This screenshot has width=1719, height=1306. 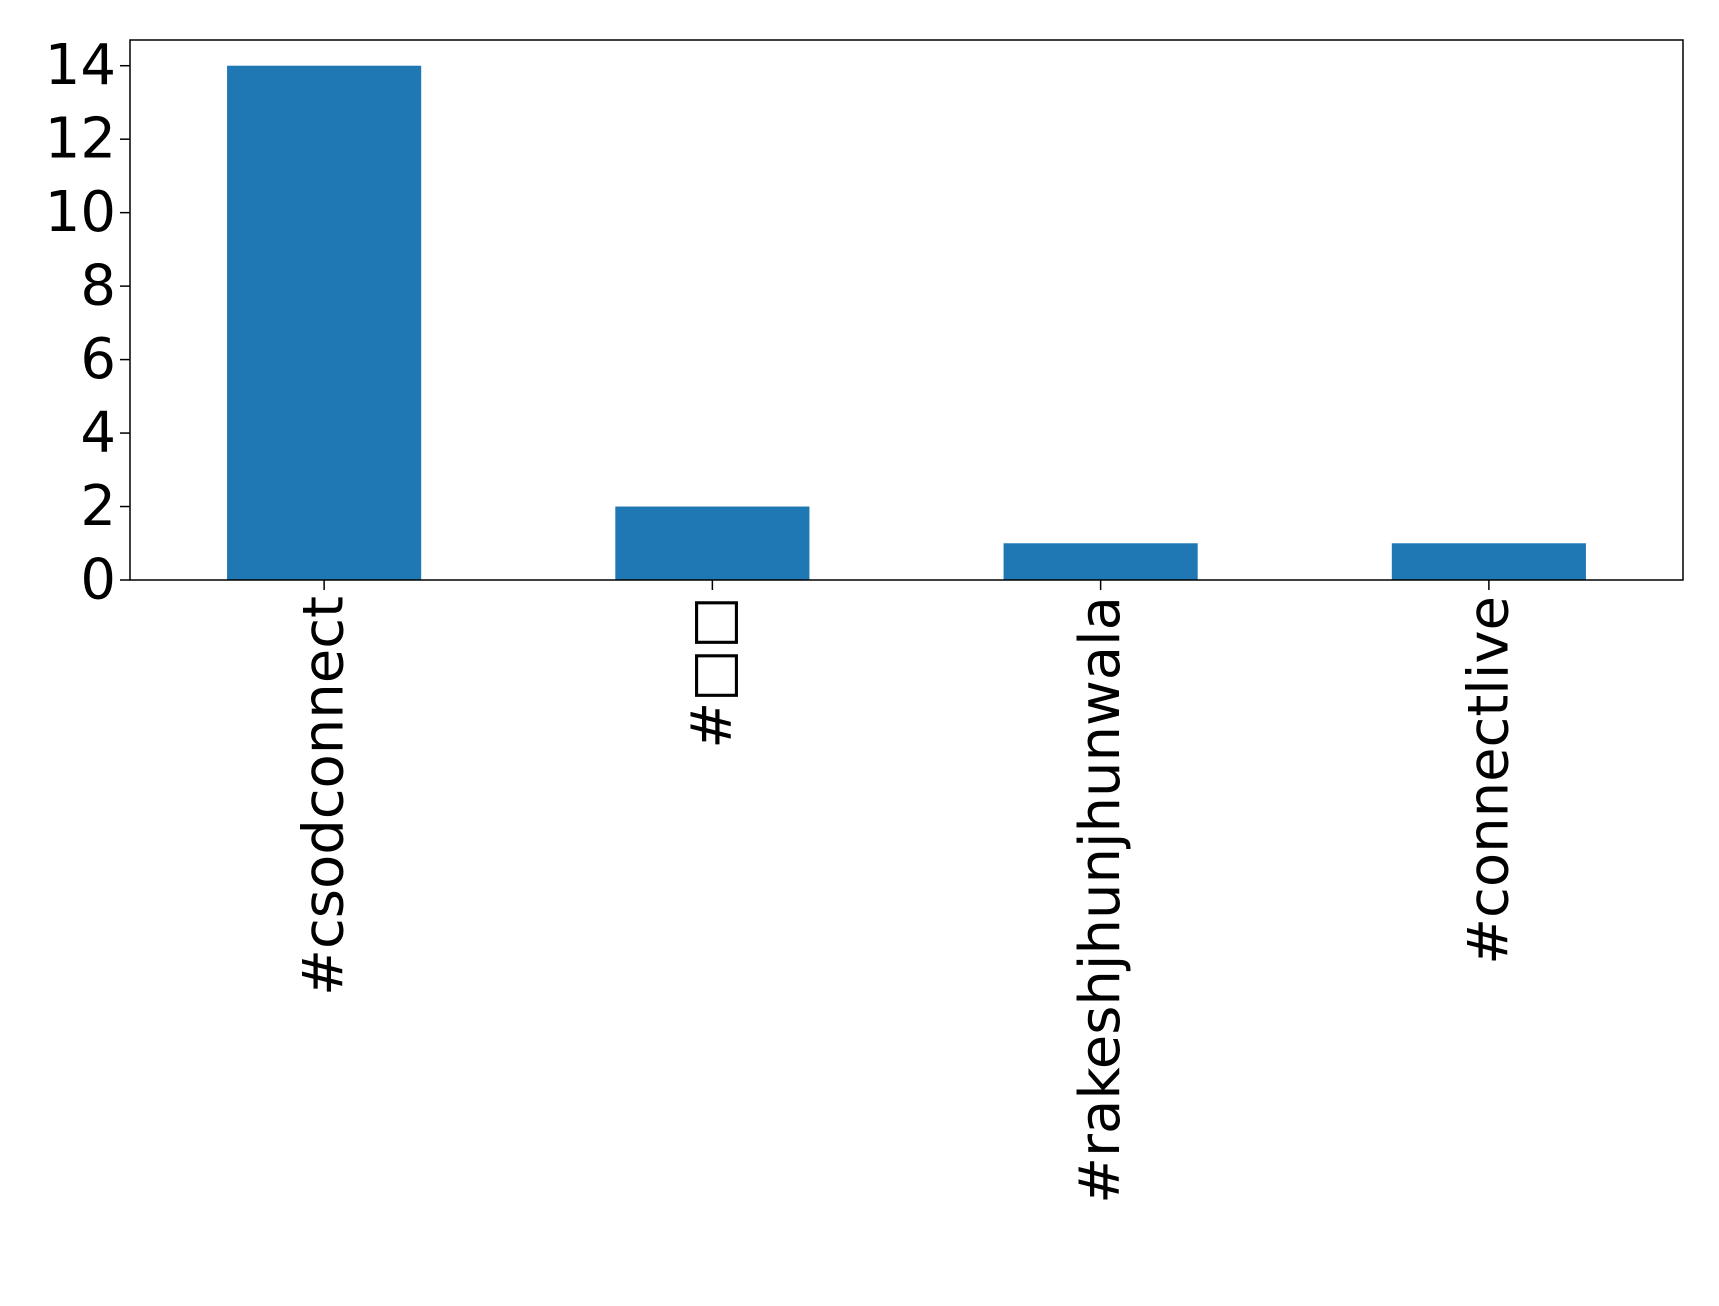 What do you see at coordinates (80, 139) in the screenshot?
I see `y-tick-label: 12` at bounding box center [80, 139].